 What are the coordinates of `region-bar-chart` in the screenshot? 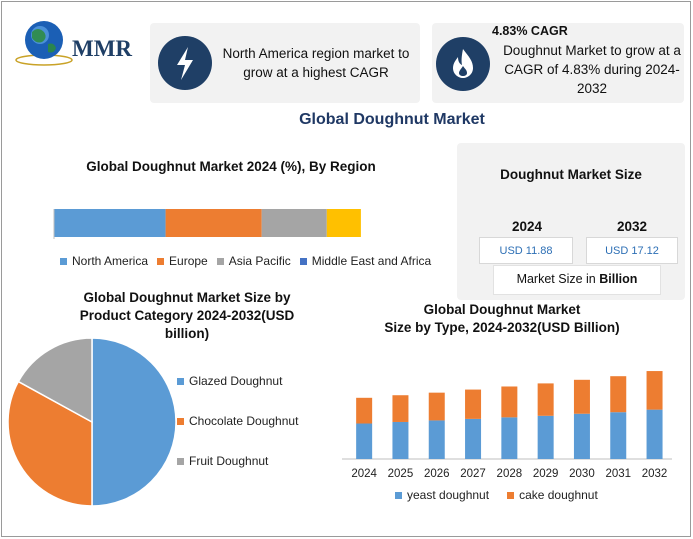 It's located at (207, 224).